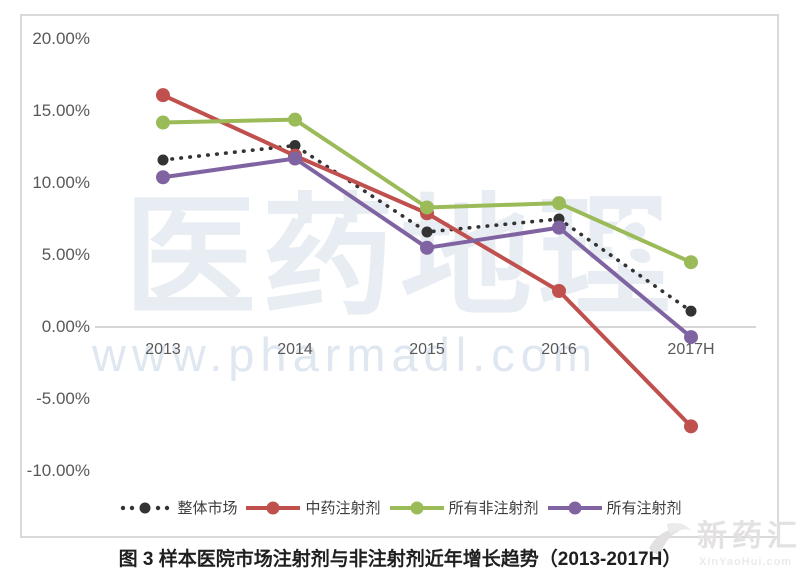  Describe the element at coordinates (61, 110) in the screenshot. I see `y-tick-label: 15.00%` at that location.